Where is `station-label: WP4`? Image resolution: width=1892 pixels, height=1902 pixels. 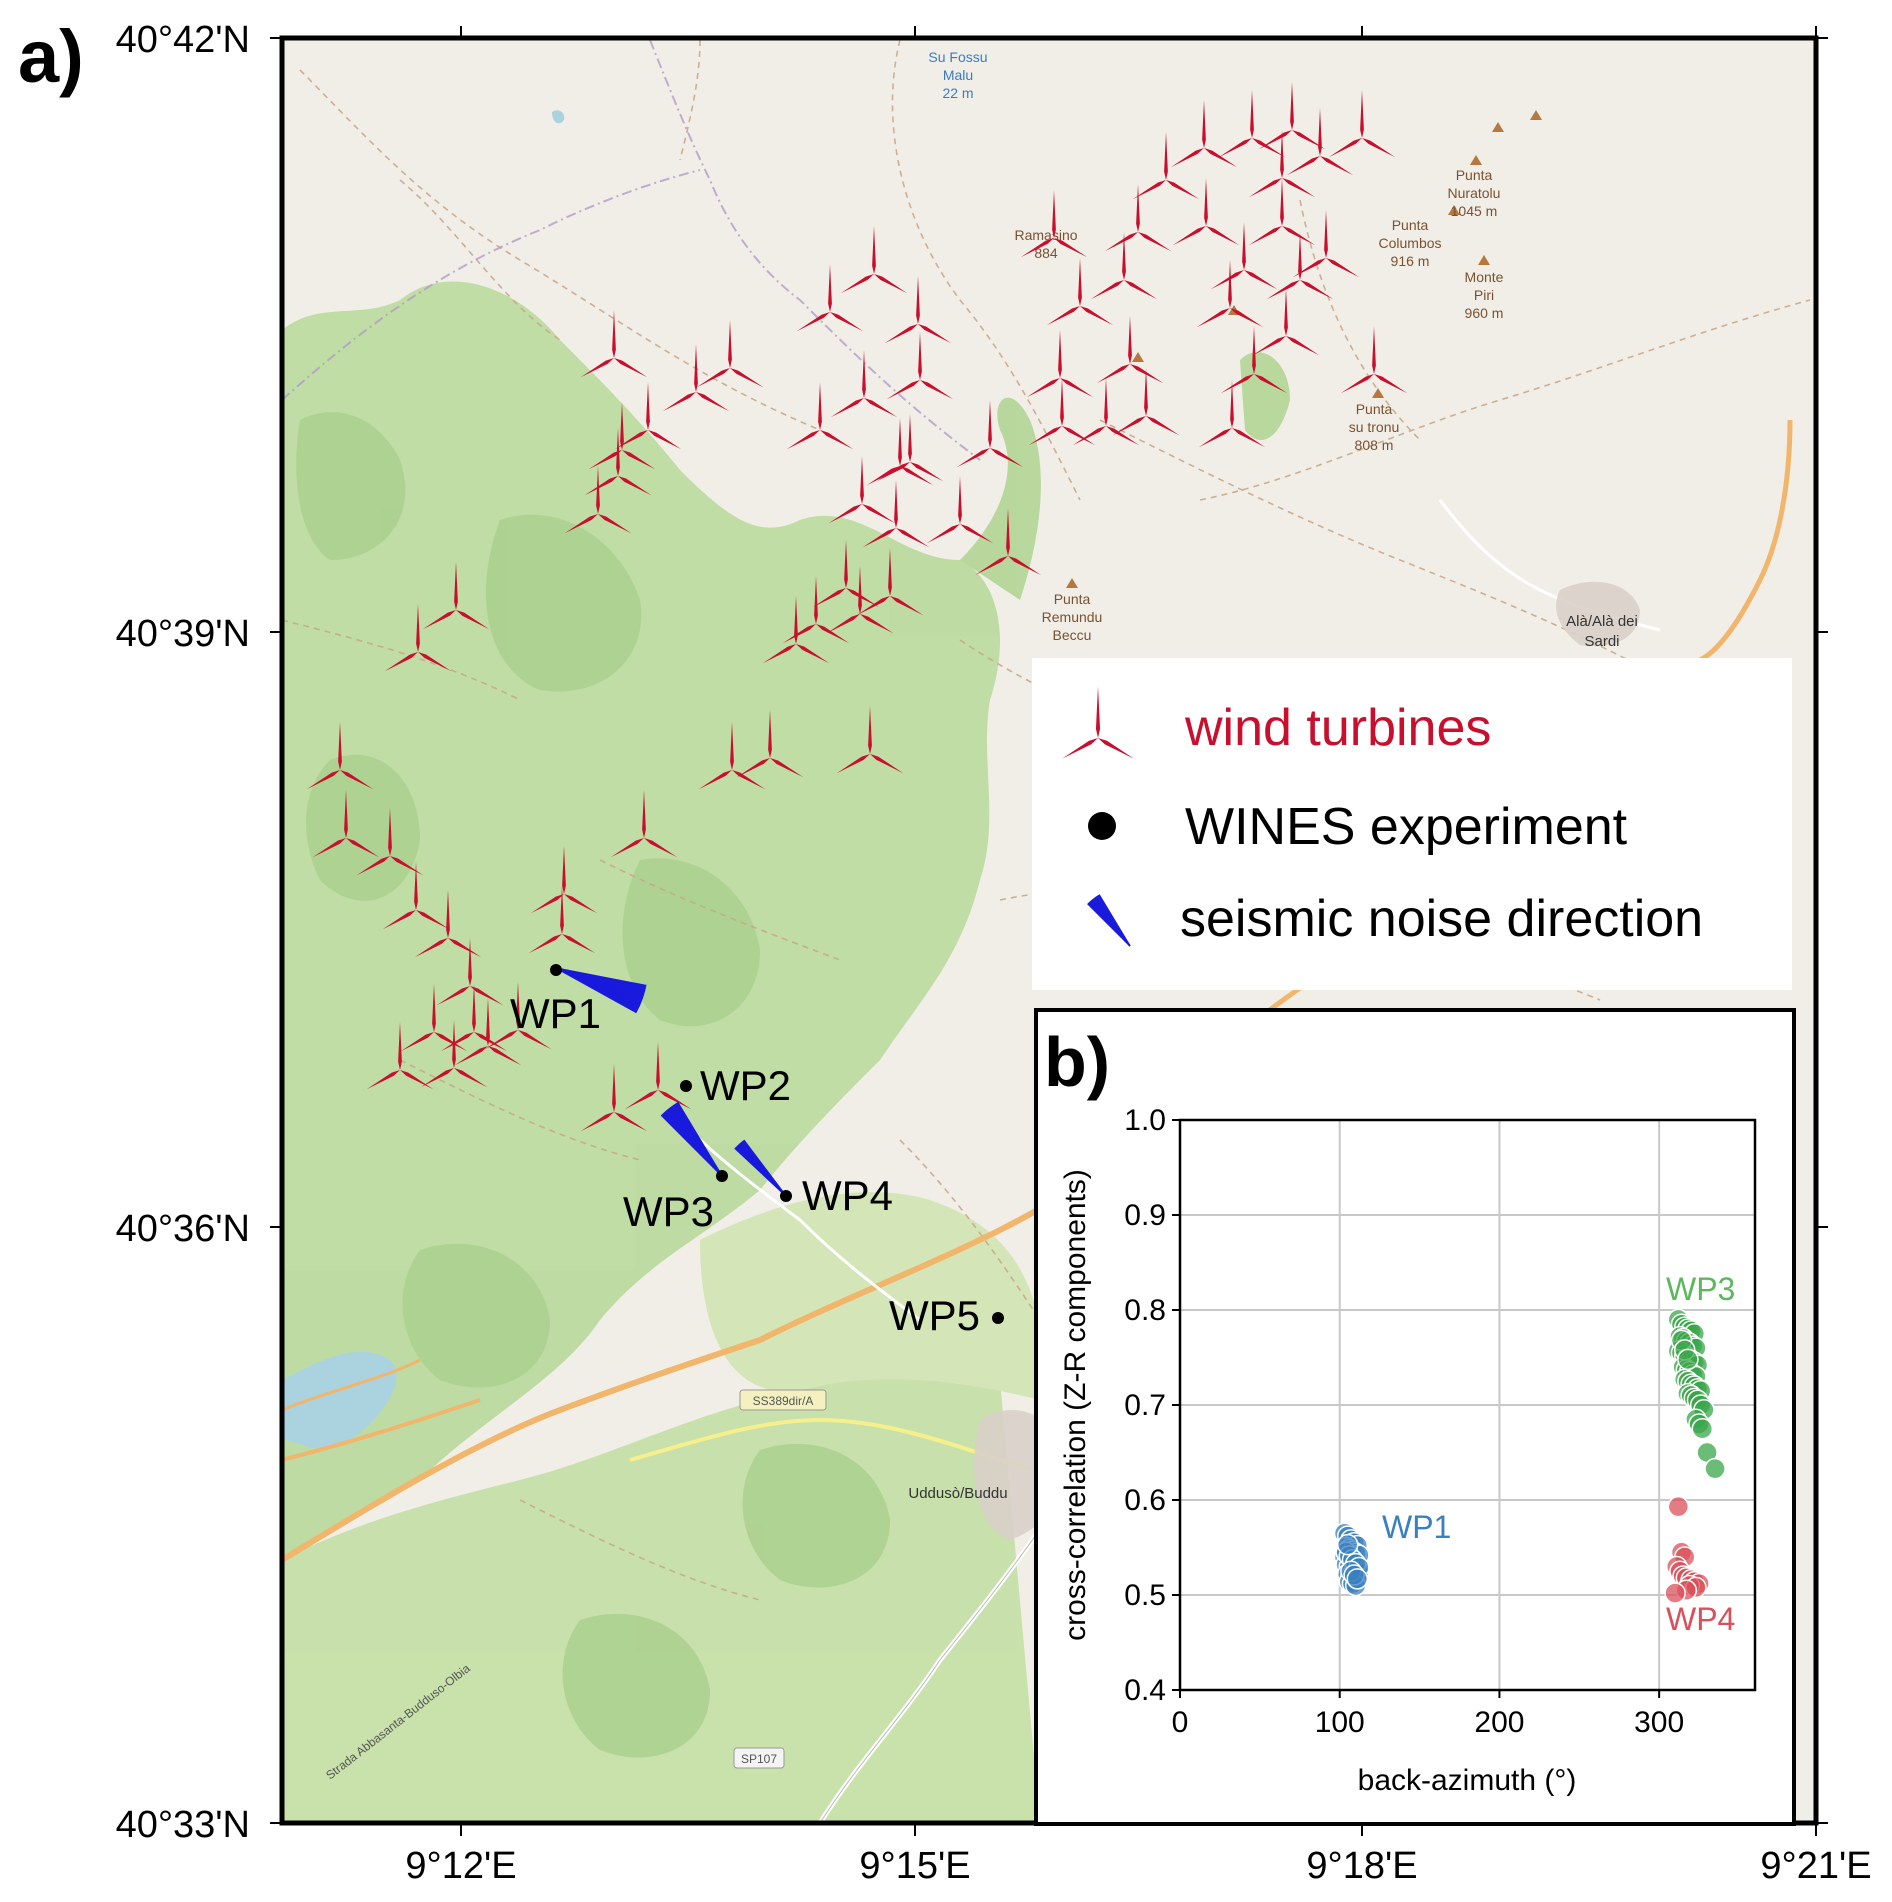
station-label: WP4 is located at coordinates (847, 1195).